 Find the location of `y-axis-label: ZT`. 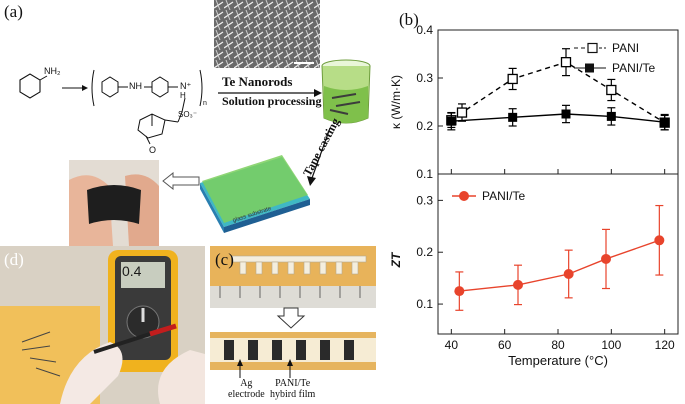

y-axis-label: ZT is located at coordinates (396, 259).